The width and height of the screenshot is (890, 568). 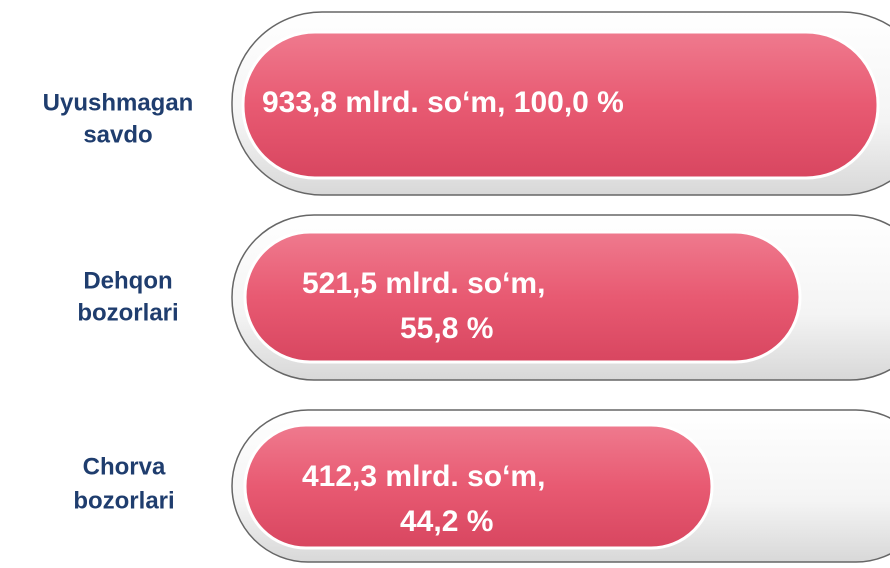 I want to click on label: Chorva, so click(x=124, y=466).